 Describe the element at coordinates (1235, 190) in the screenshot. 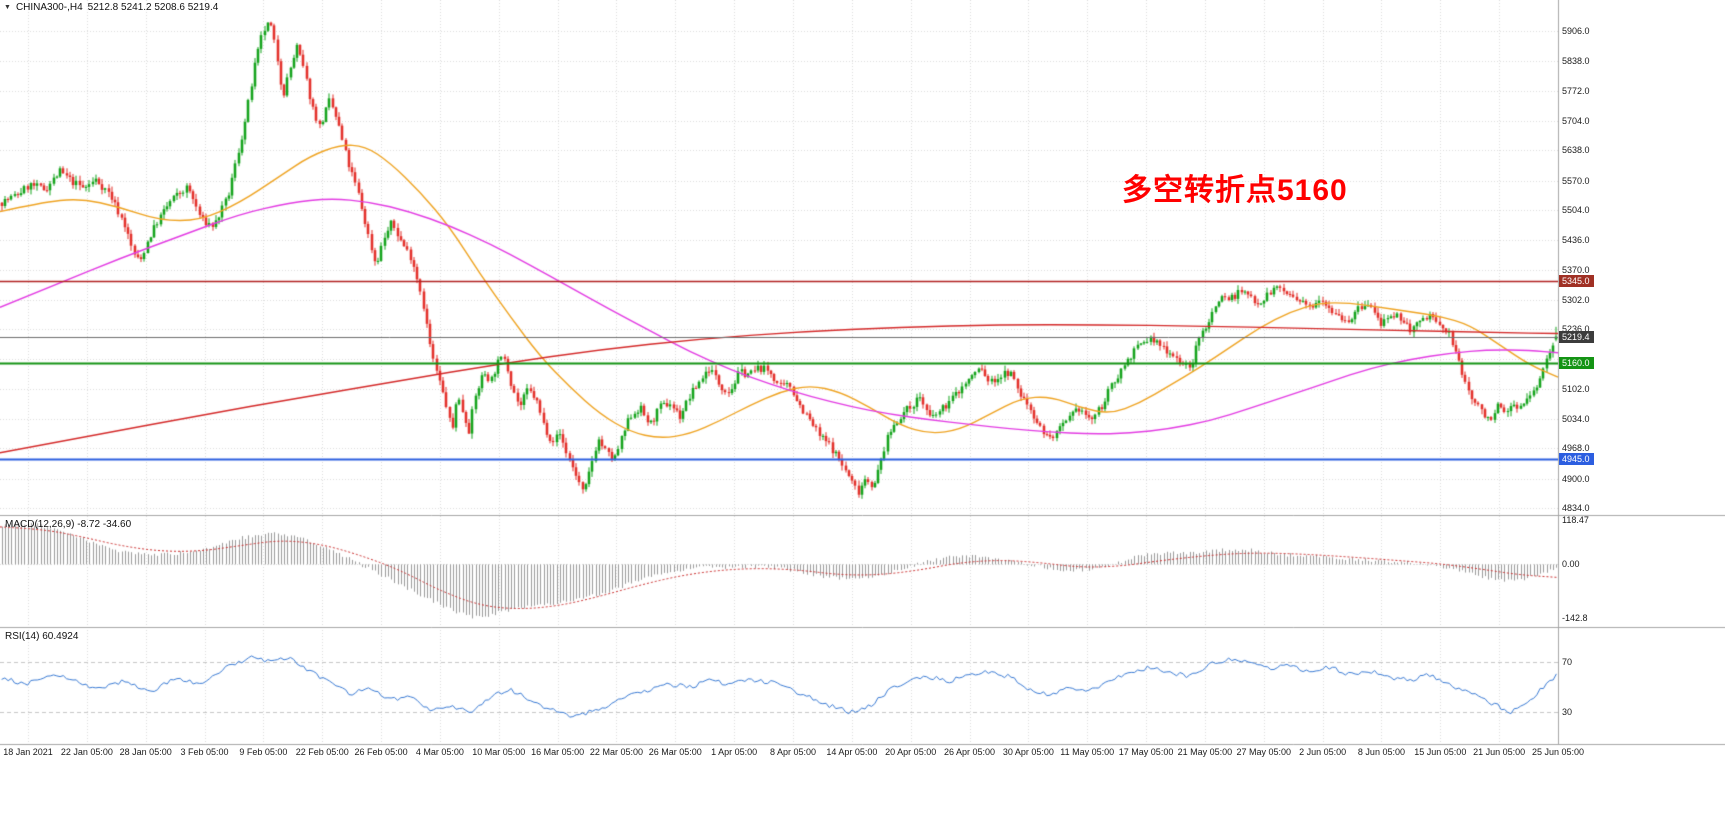

I see `chart-annotation: 多空转折点5160` at that location.